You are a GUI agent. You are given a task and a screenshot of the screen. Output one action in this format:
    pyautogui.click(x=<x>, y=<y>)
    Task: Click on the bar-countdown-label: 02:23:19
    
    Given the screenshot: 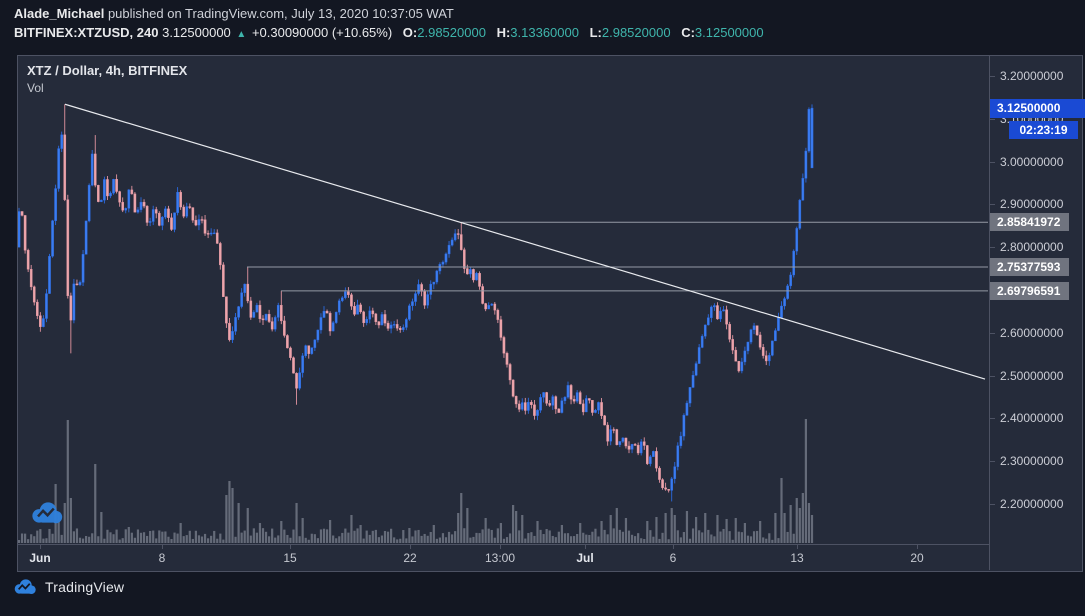 What is the action you would take?
    pyautogui.click(x=1043, y=130)
    